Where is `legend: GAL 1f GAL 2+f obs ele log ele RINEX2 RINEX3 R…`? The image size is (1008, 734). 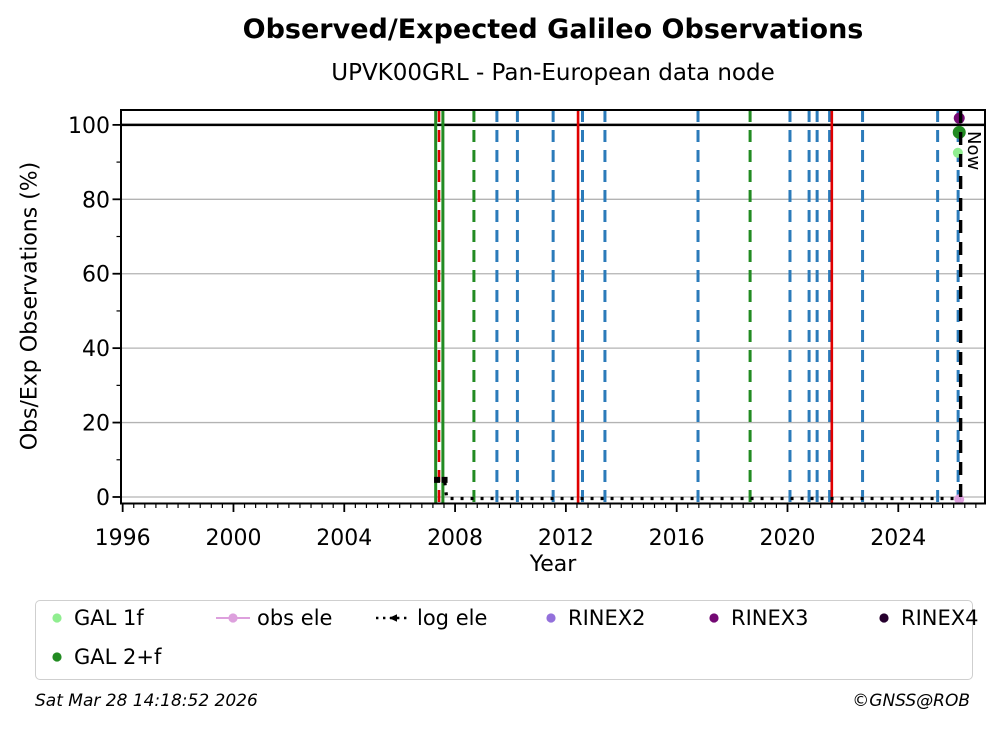
legend: GAL 1f GAL 2+f obs ele log ele RINEX2 RINEX3 R… is located at coordinates (507, 640).